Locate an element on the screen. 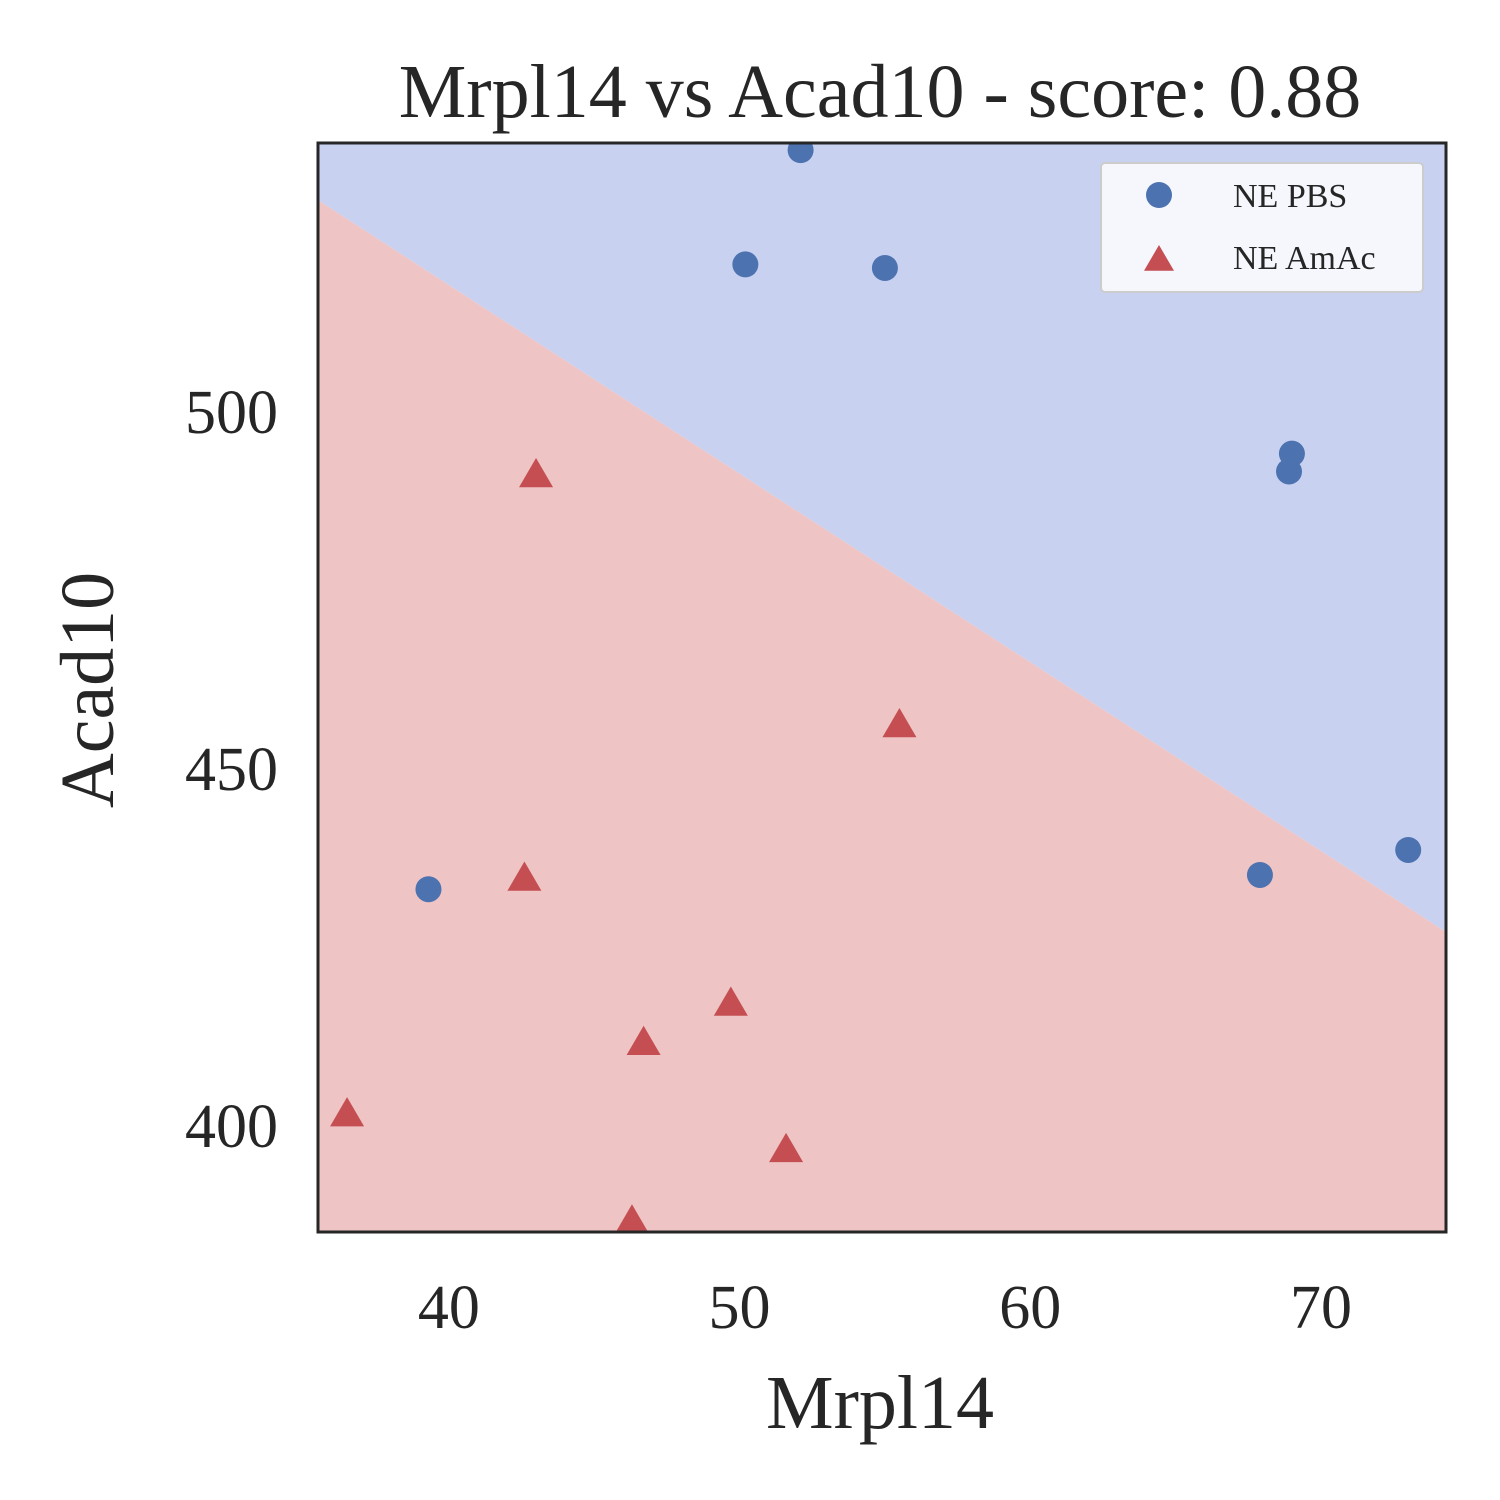  legend-item: NE AmAc is located at coordinates (1260, 258).